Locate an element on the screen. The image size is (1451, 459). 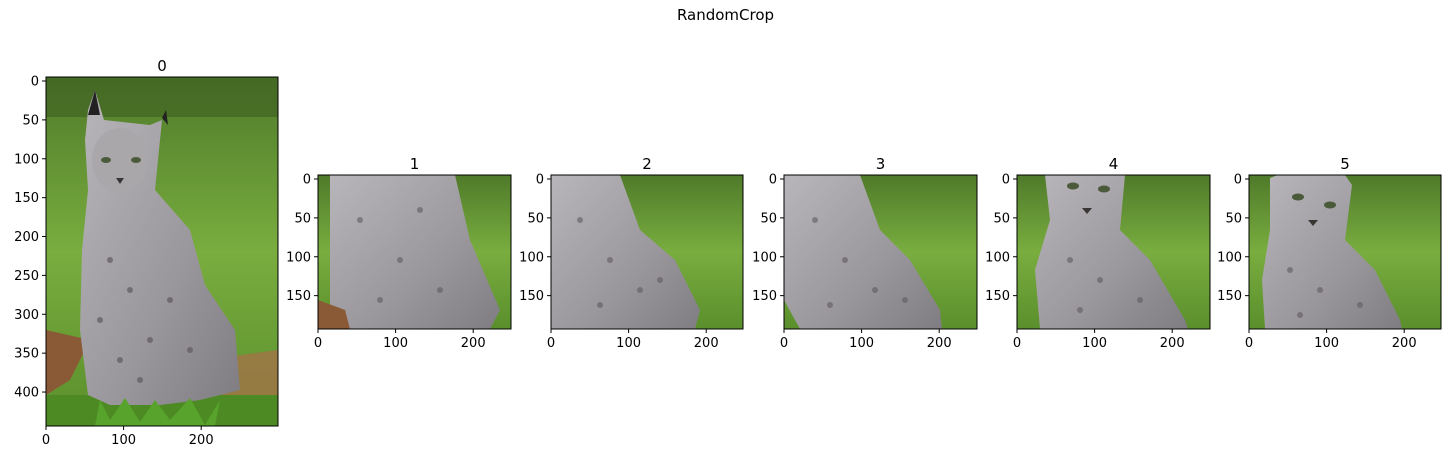
panel-3-image is located at coordinates (880, 252).